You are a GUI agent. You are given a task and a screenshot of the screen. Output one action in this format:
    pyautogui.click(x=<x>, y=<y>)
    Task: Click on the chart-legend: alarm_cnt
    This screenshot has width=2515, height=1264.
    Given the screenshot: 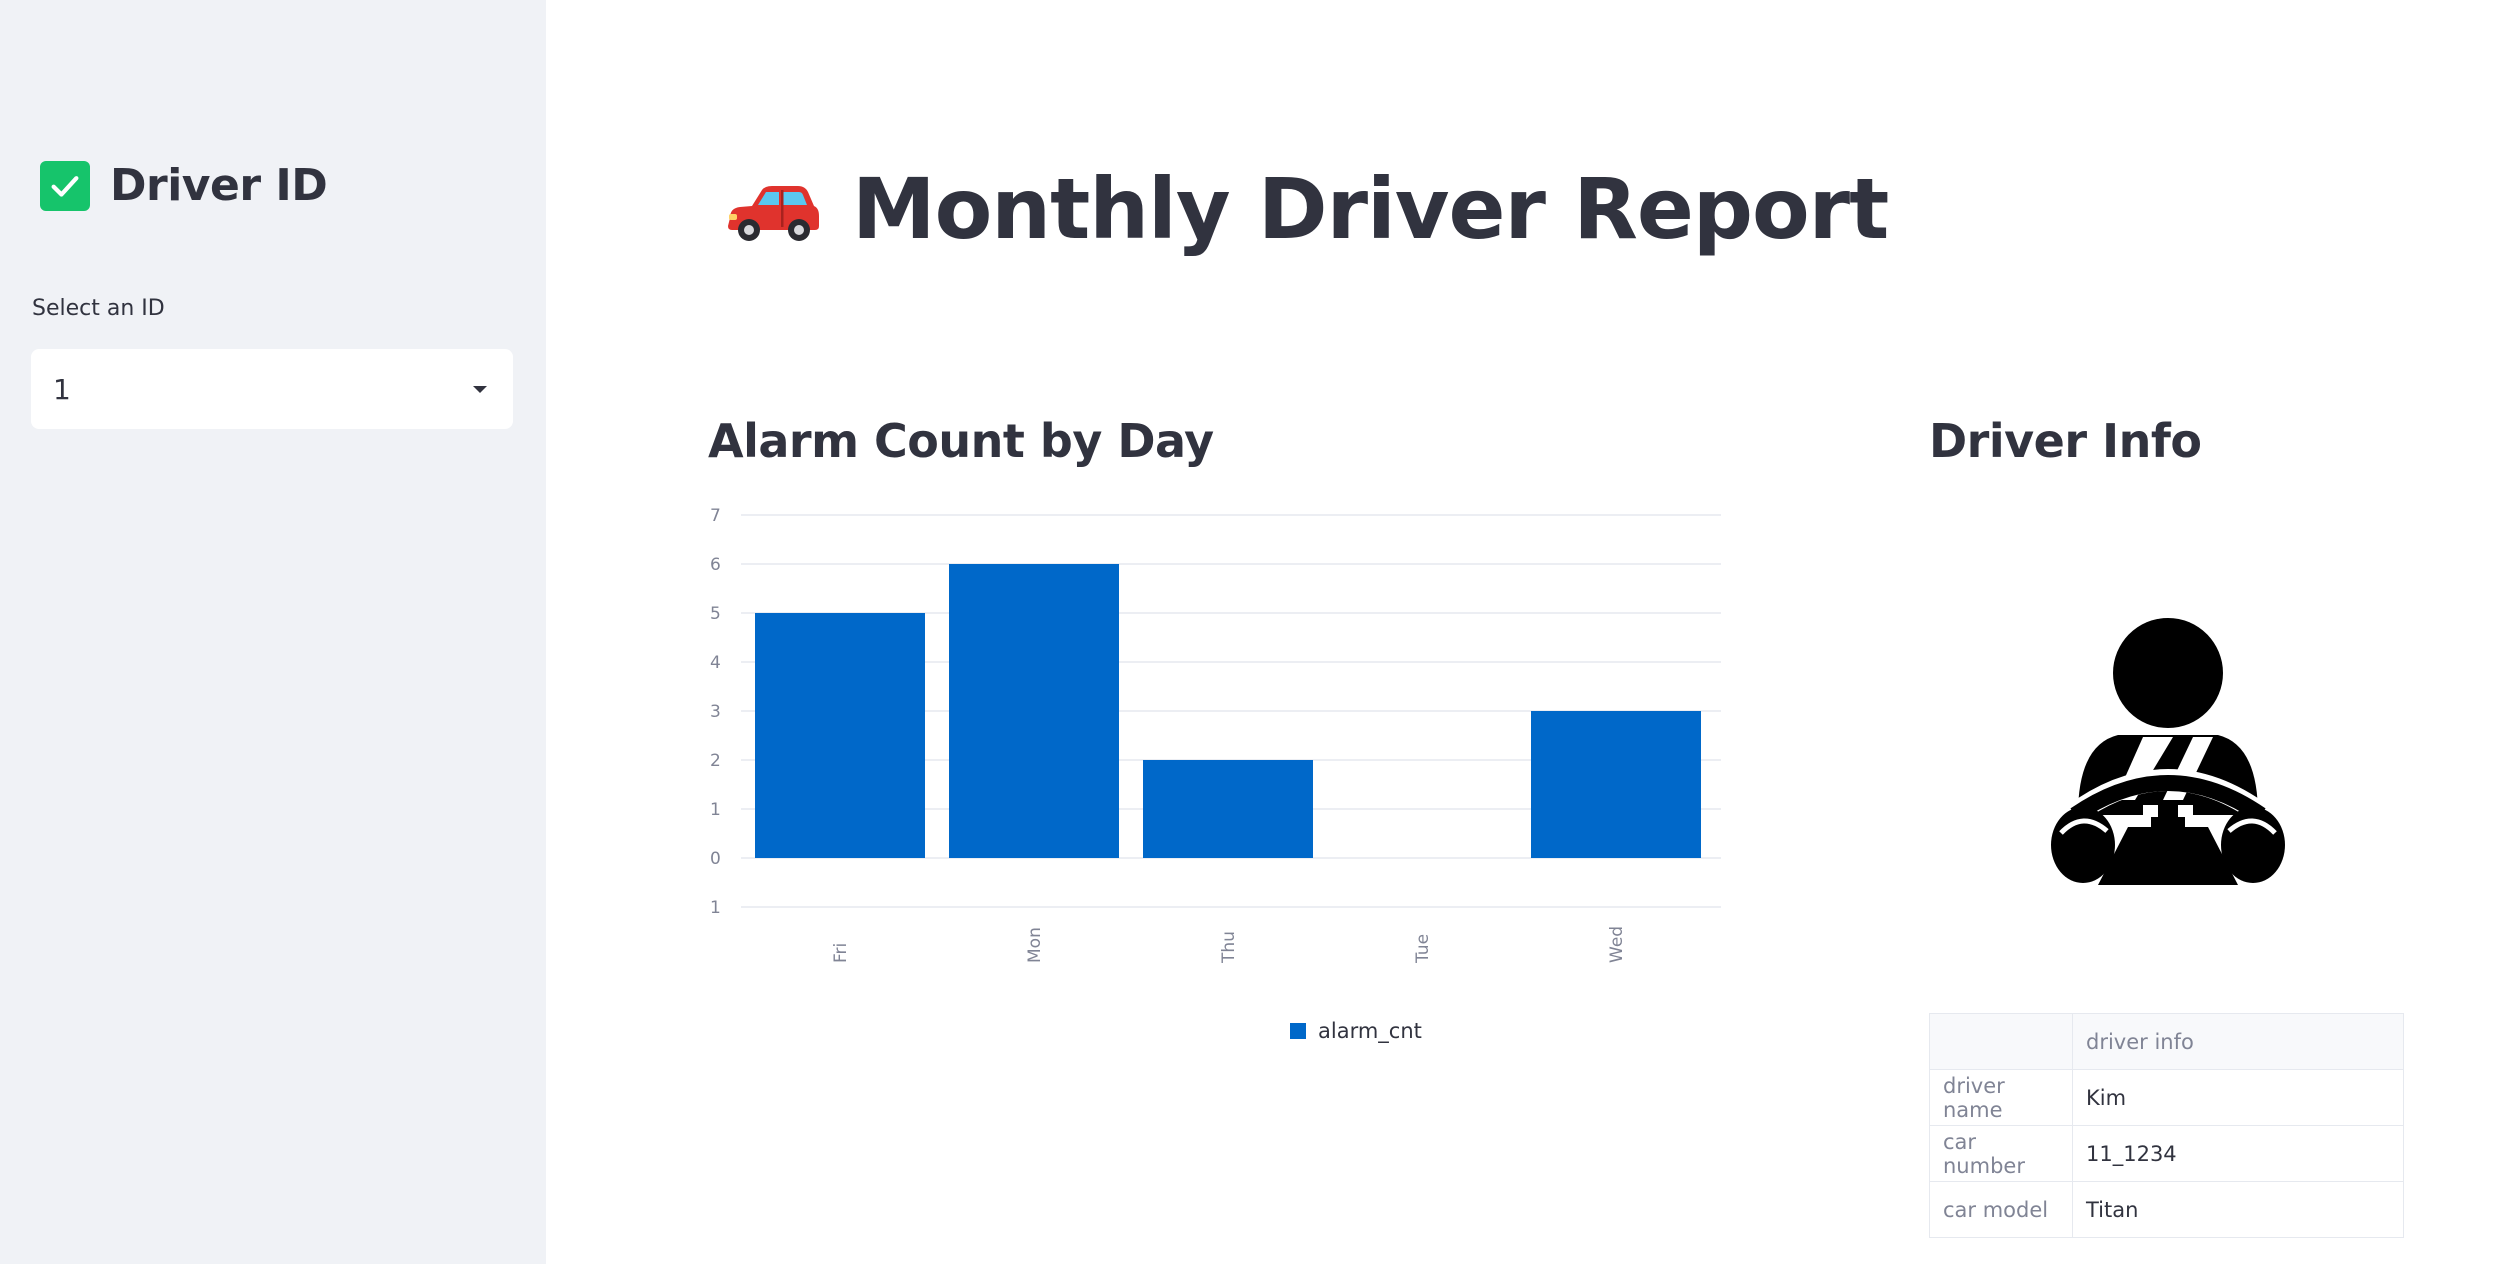 What is the action you would take?
    pyautogui.click(x=1356, y=1031)
    